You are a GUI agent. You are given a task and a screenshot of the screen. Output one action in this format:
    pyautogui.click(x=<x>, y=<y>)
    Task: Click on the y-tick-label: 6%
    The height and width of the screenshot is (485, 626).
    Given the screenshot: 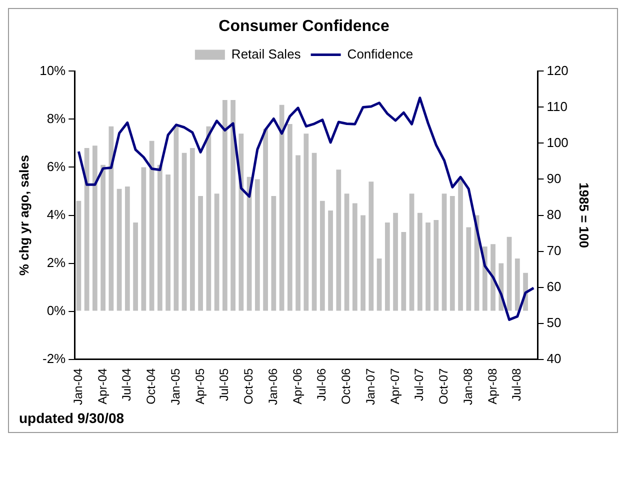 What is the action you would take?
    pyautogui.click(x=56, y=166)
    